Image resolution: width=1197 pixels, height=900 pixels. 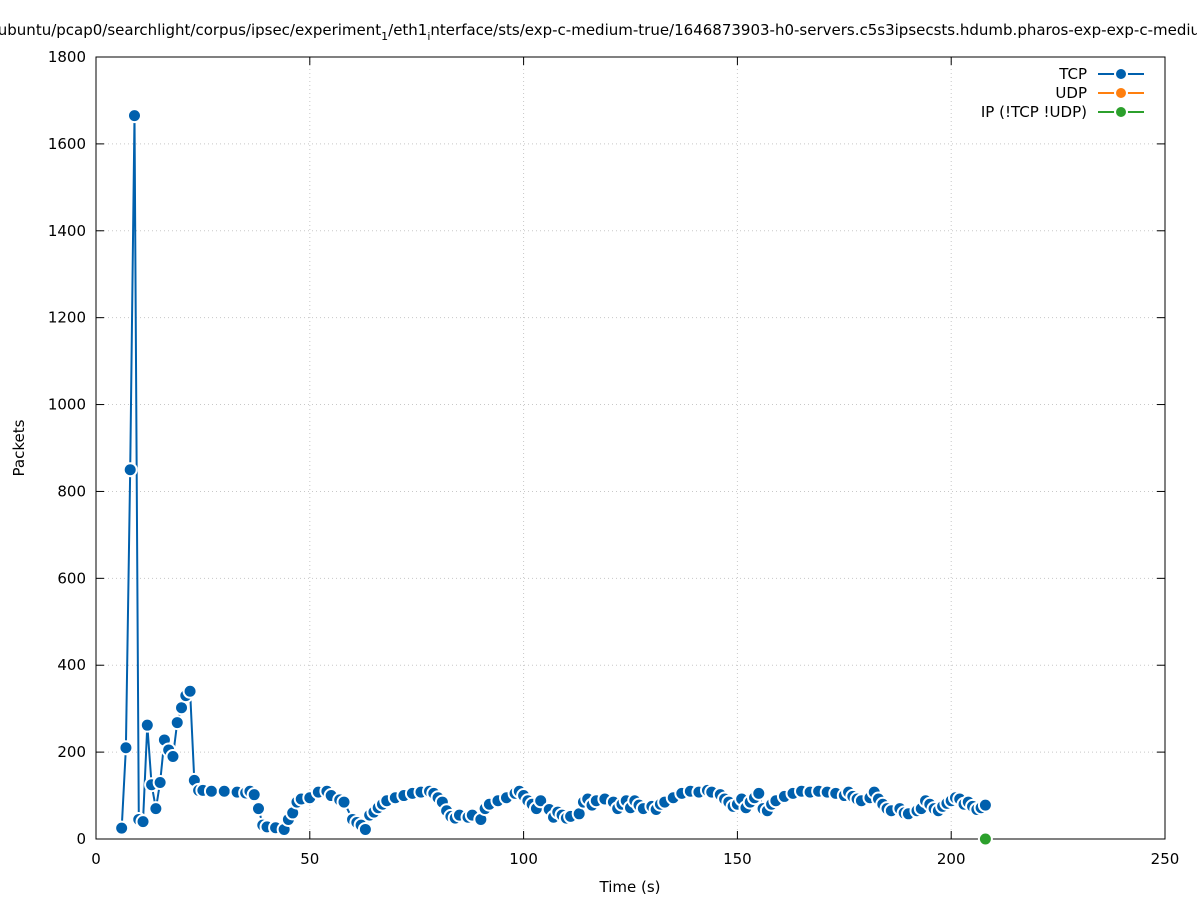 I want to click on y-tick-label: 400, so click(x=71, y=665).